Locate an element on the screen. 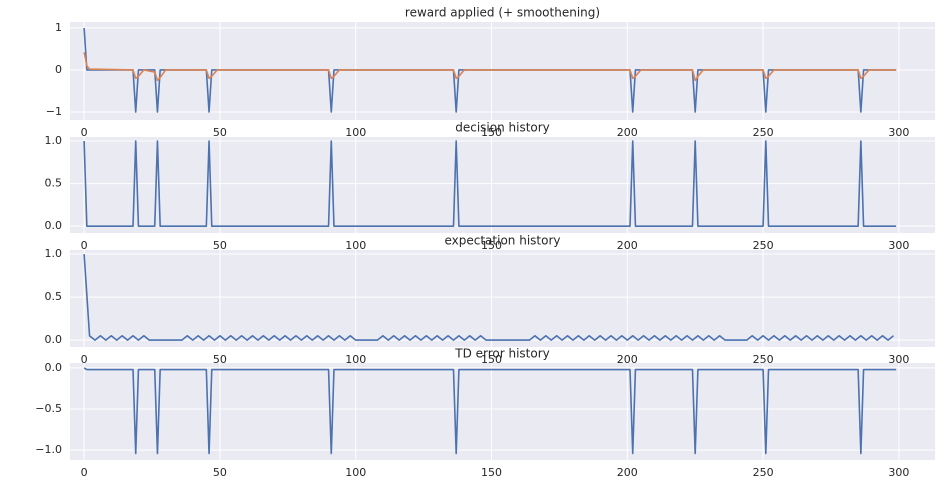  chart-title: TD error history is located at coordinates (502, 354).